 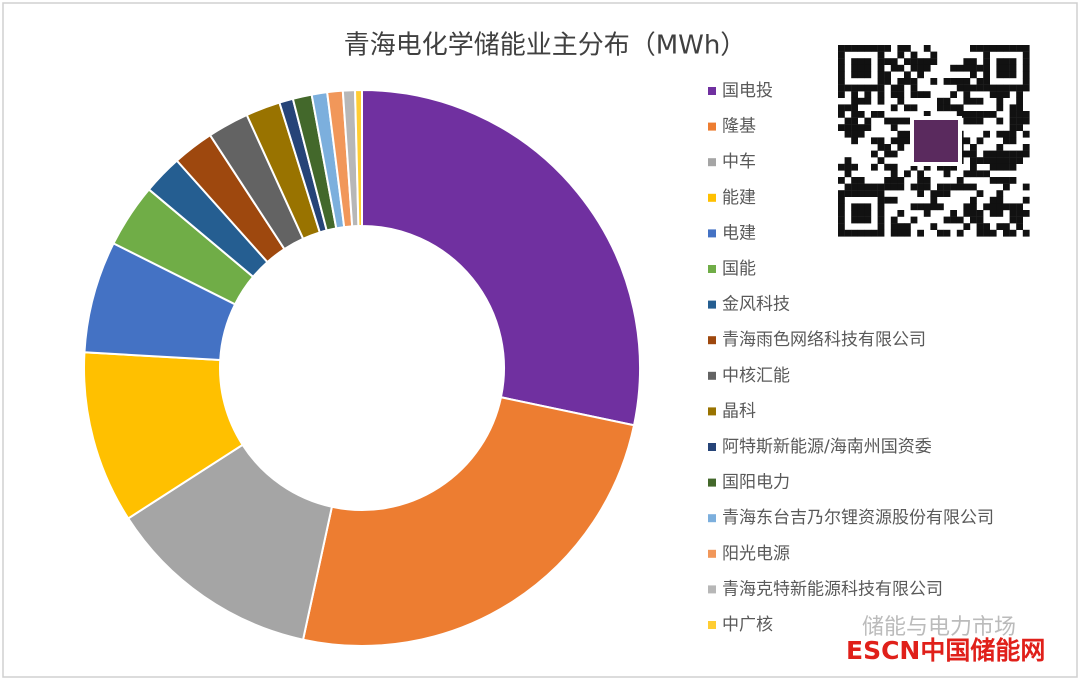 I want to click on qr-code, so click(x=934, y=141).